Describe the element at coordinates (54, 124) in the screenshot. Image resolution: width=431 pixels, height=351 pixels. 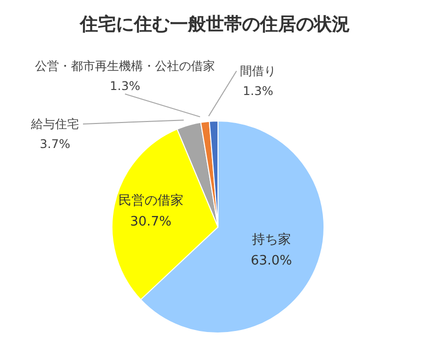
I see `slice-label: 給与住宅` at that location.